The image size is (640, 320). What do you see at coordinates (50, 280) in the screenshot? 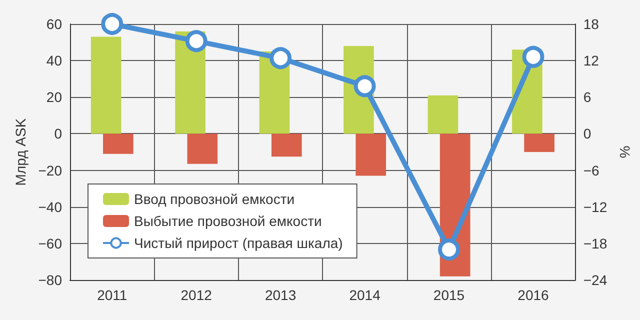
I see `y-tick-label: −80` at bounding box center [50, 280].